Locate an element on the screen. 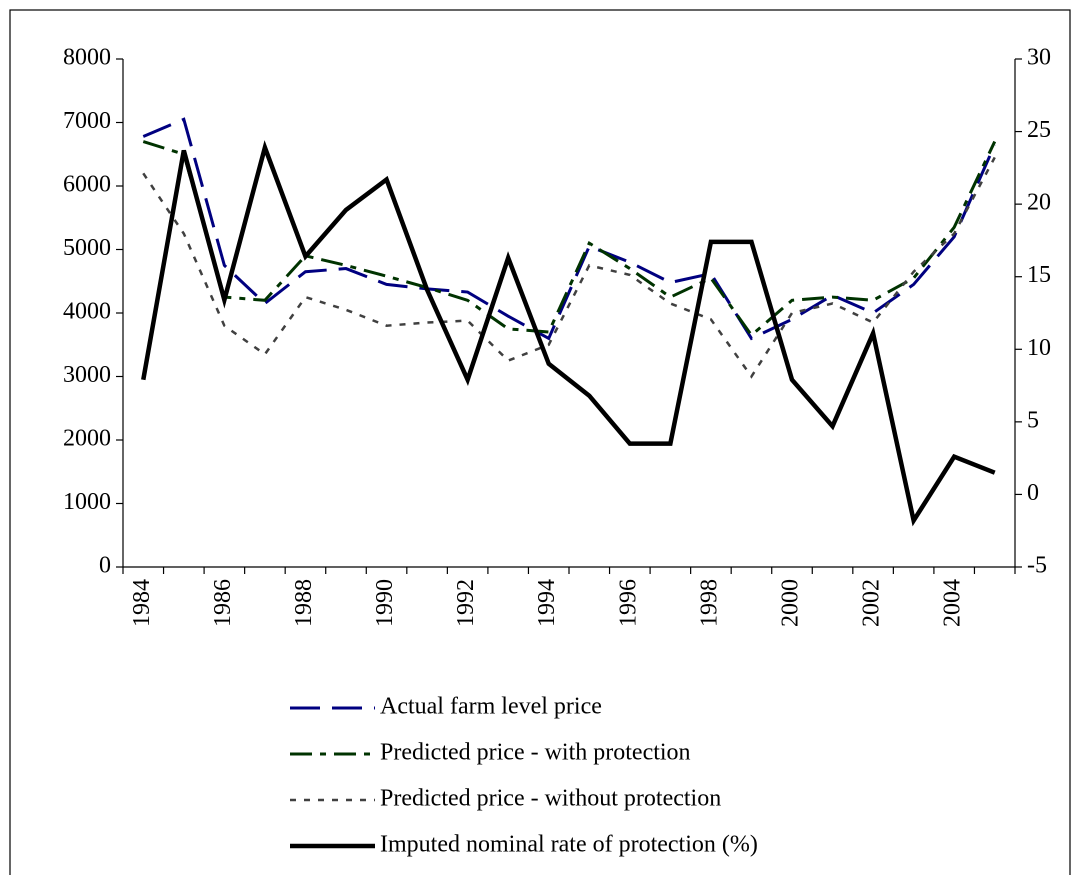 Image resolution: width=1081 pixels, height=875 pixels. x-tick-label: 1984 is located at coordinates (142, 603).